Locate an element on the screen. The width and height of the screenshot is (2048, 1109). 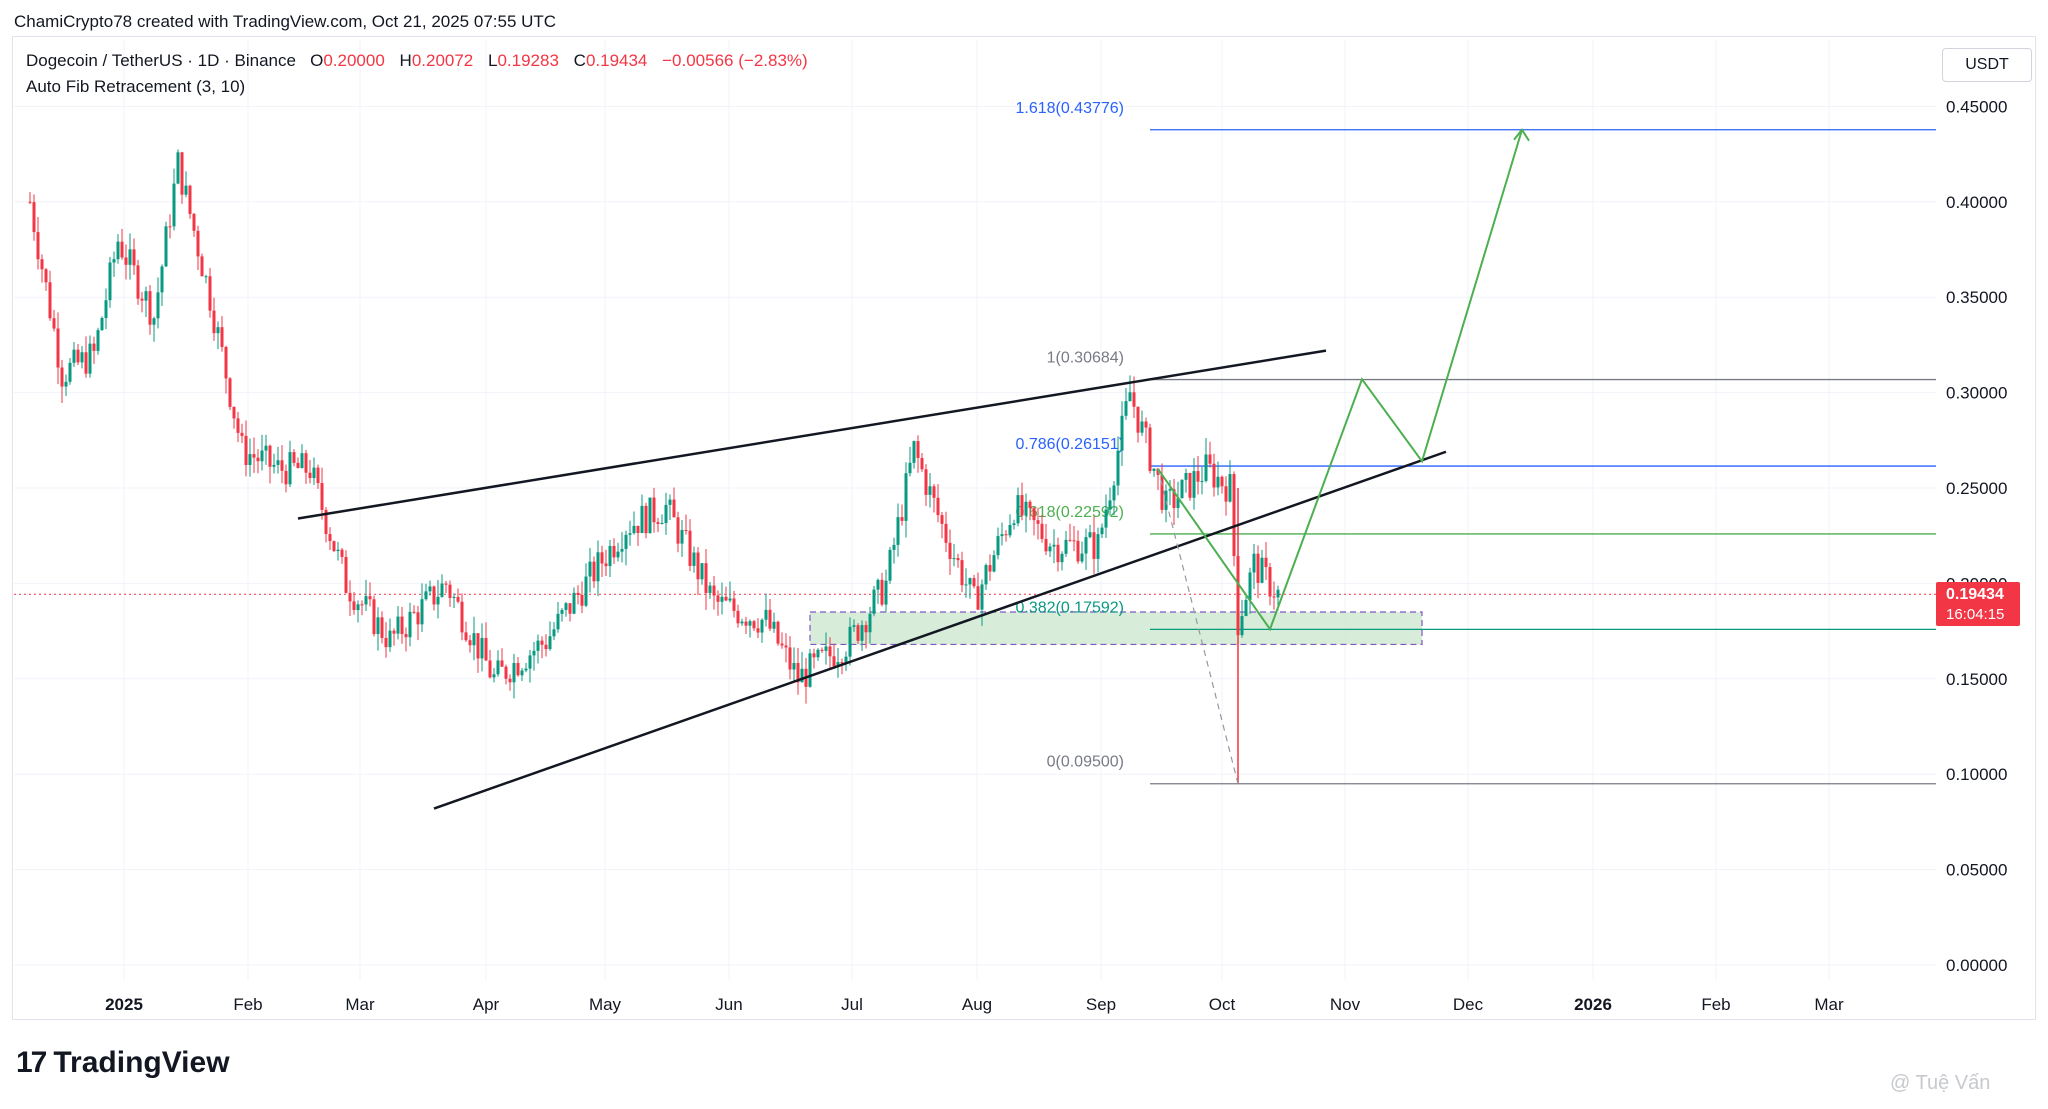
close-value: 0.19434 is located at coordinates (616, 60).